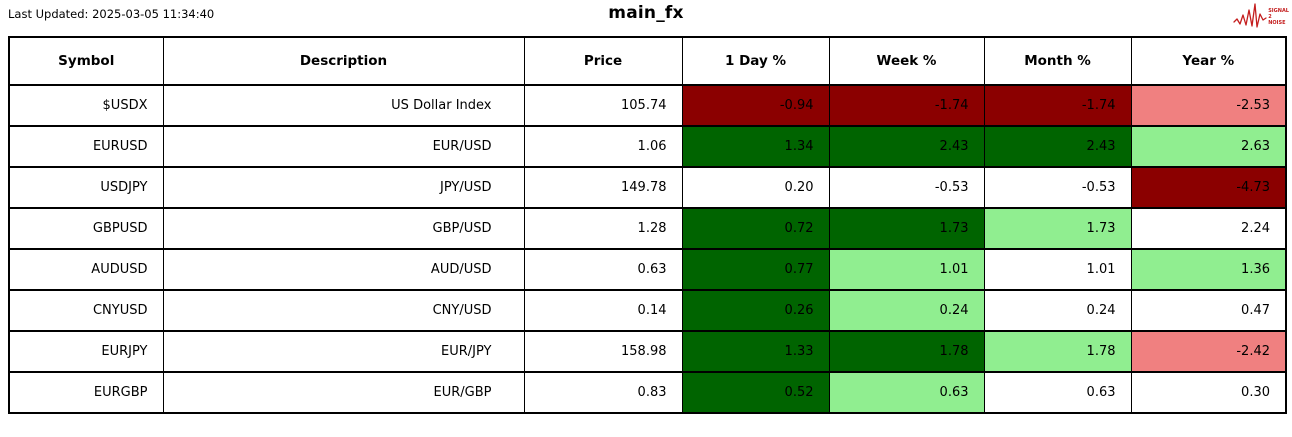 This screenshot has width=1292, height=437. I want to click on year-pct-cell: -2.42, so click(1208, 351).